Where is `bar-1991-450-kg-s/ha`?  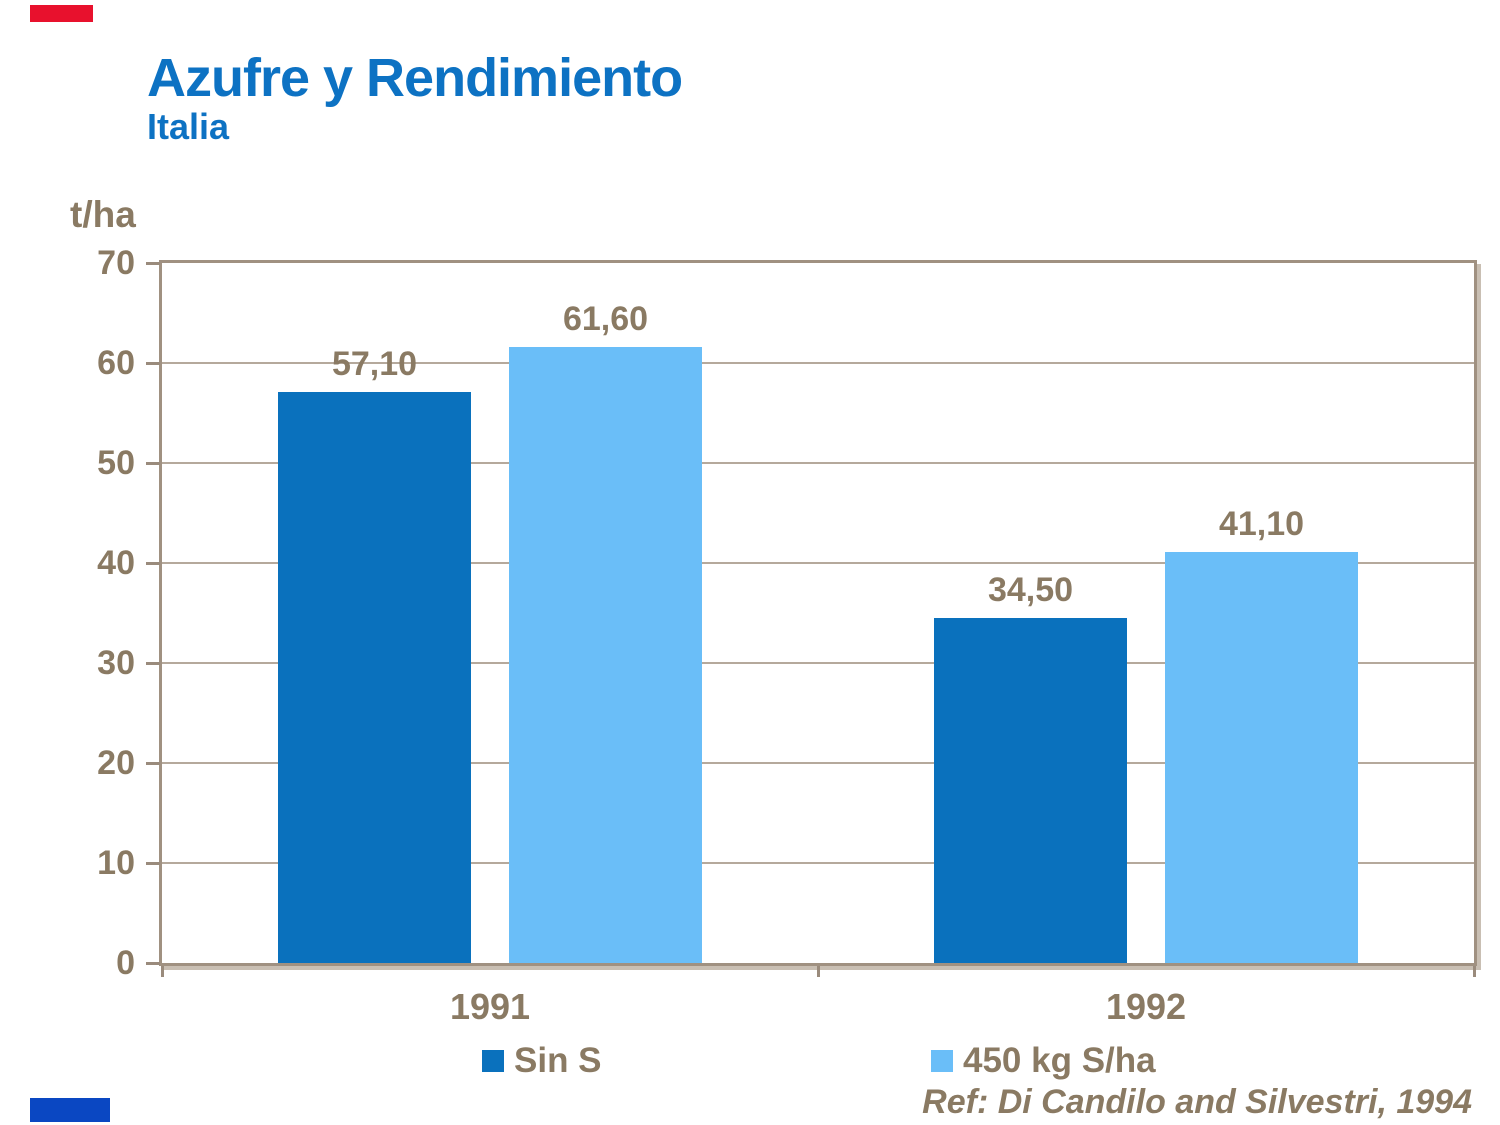
bar-1991-450-kg-s/ha is located at coordinates (605, 655).